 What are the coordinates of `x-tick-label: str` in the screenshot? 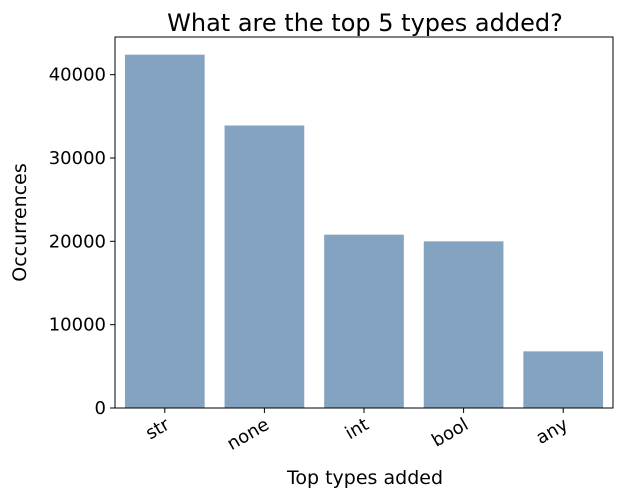 It's located at (158, 429).